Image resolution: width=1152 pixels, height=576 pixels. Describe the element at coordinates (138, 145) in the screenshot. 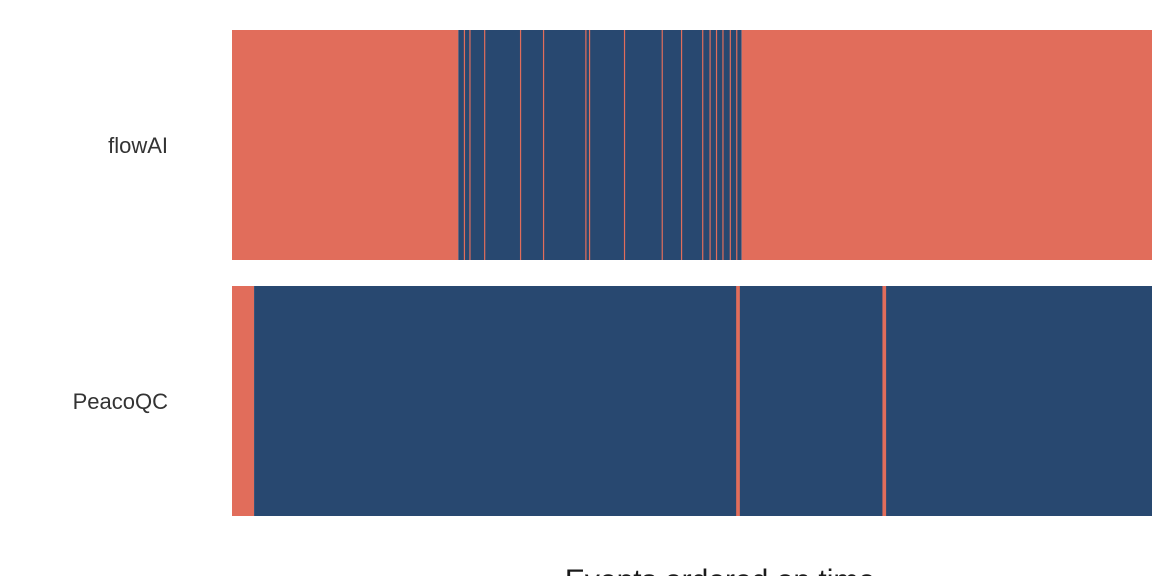

I see `row-label: flowAI` at that location.